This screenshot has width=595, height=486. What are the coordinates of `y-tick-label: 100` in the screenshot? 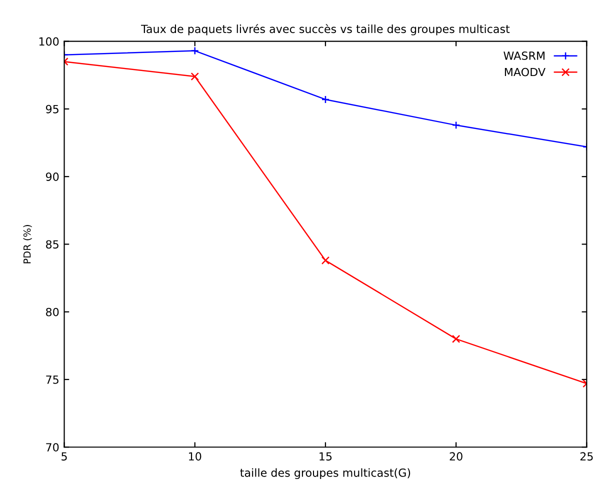 It's located at (49, 41).